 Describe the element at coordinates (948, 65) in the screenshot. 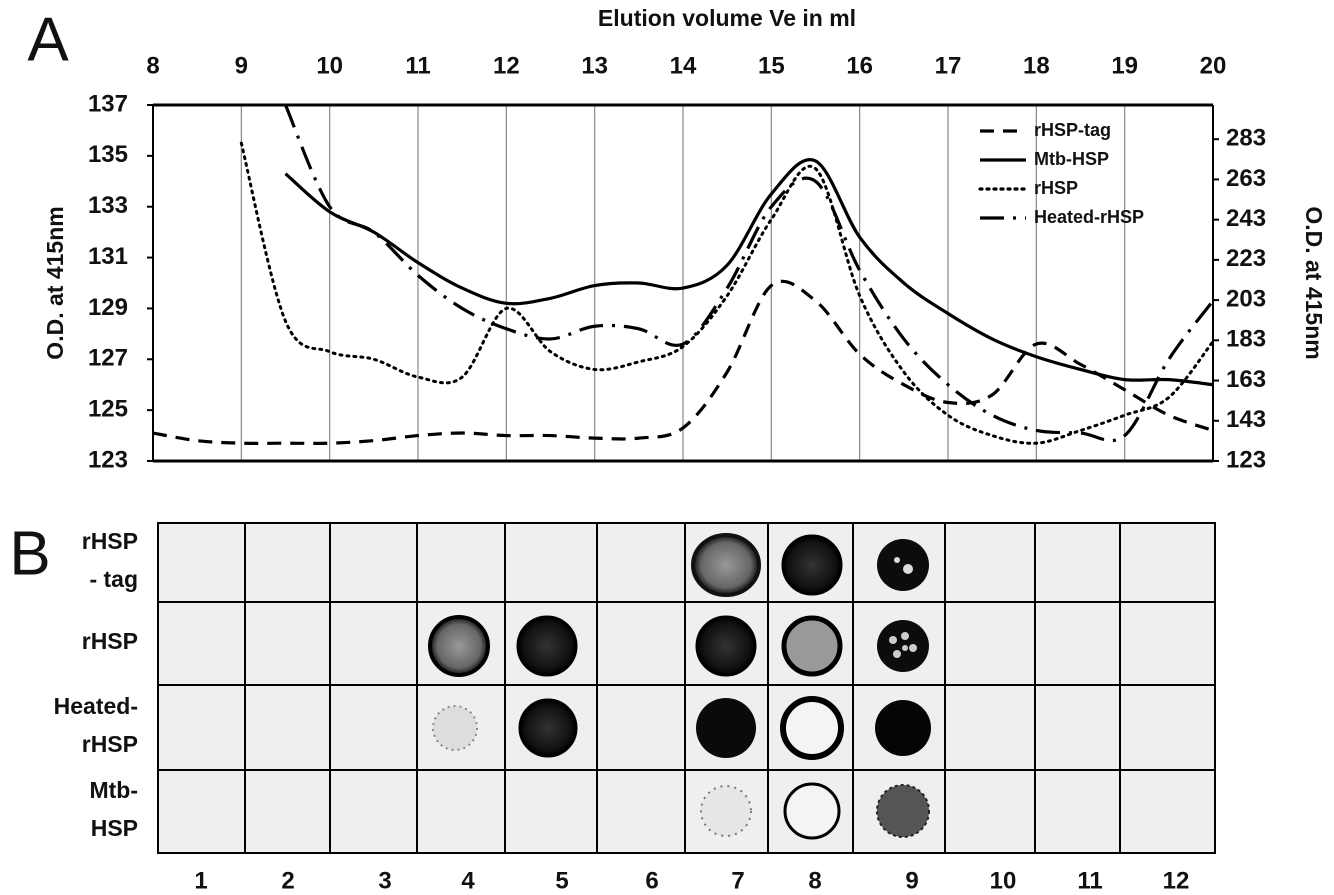

I see `x-tick-label: 17` at that location.